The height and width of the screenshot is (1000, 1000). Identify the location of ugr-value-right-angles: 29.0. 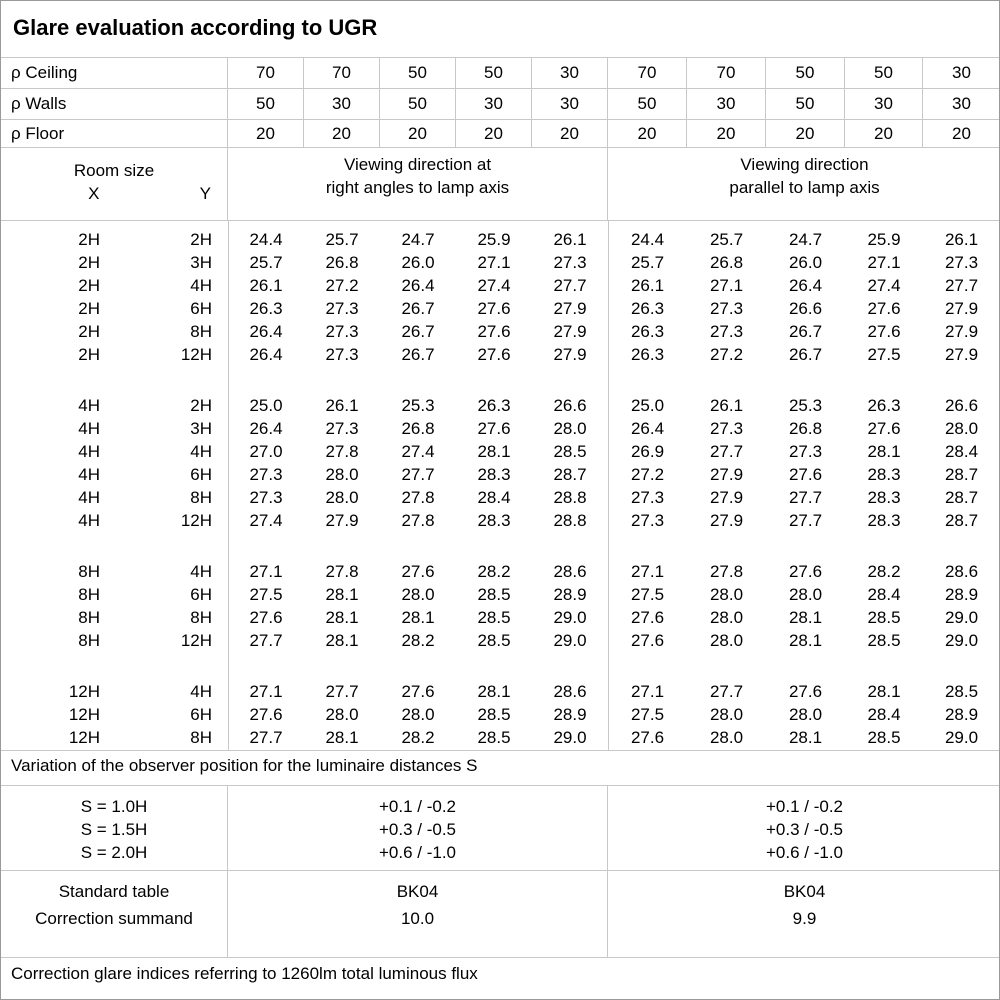
(570, 737).